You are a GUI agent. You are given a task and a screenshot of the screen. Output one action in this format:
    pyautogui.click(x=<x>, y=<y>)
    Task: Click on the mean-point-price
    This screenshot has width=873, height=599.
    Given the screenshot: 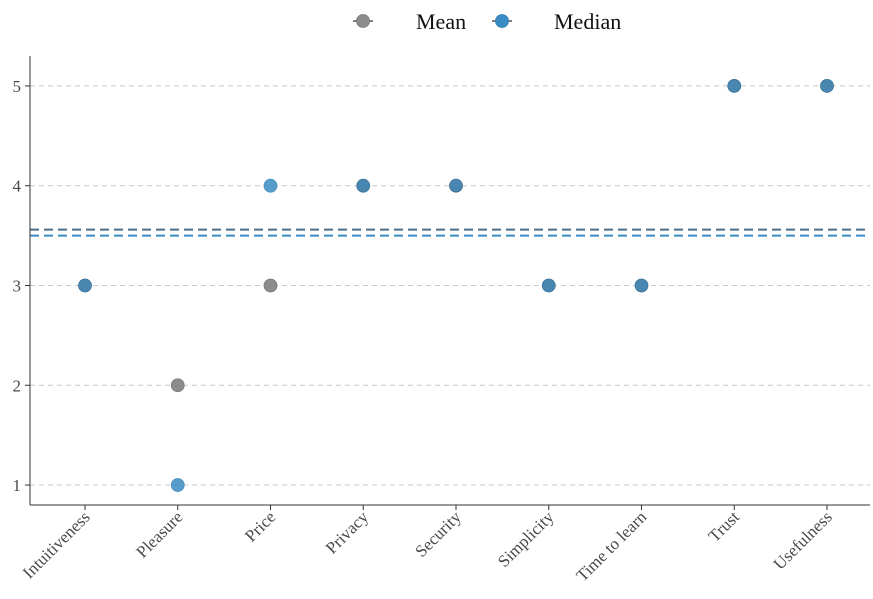 What is the action you would take?
    pyautogui.click(x=270, y=285)
    